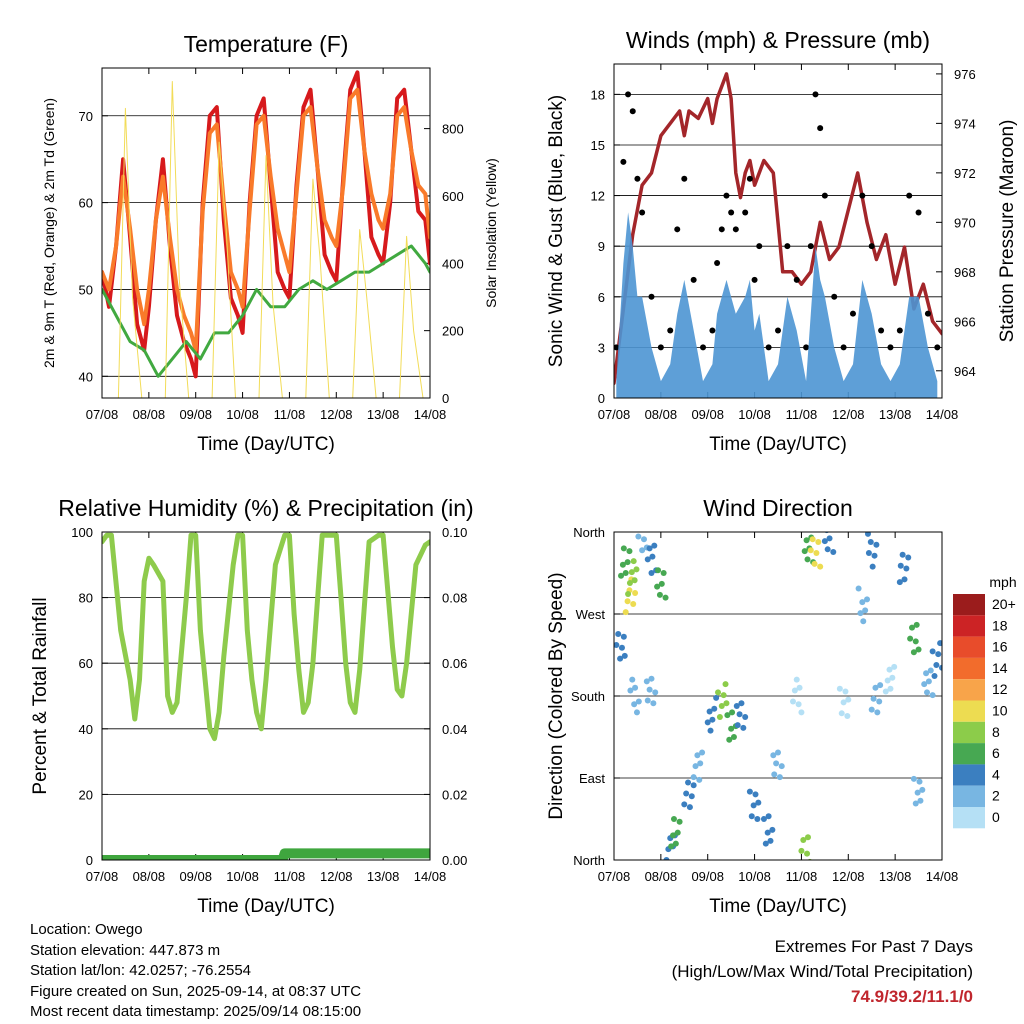  I want to click on temperature-y2tick-label: 200, so click(453, 331).